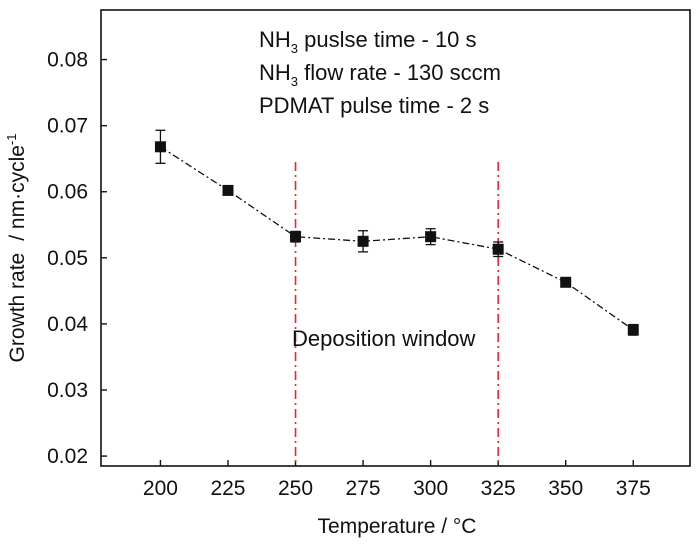  I want to click on y-axis-title-unit: / nm·cycle, so click(17, 193).